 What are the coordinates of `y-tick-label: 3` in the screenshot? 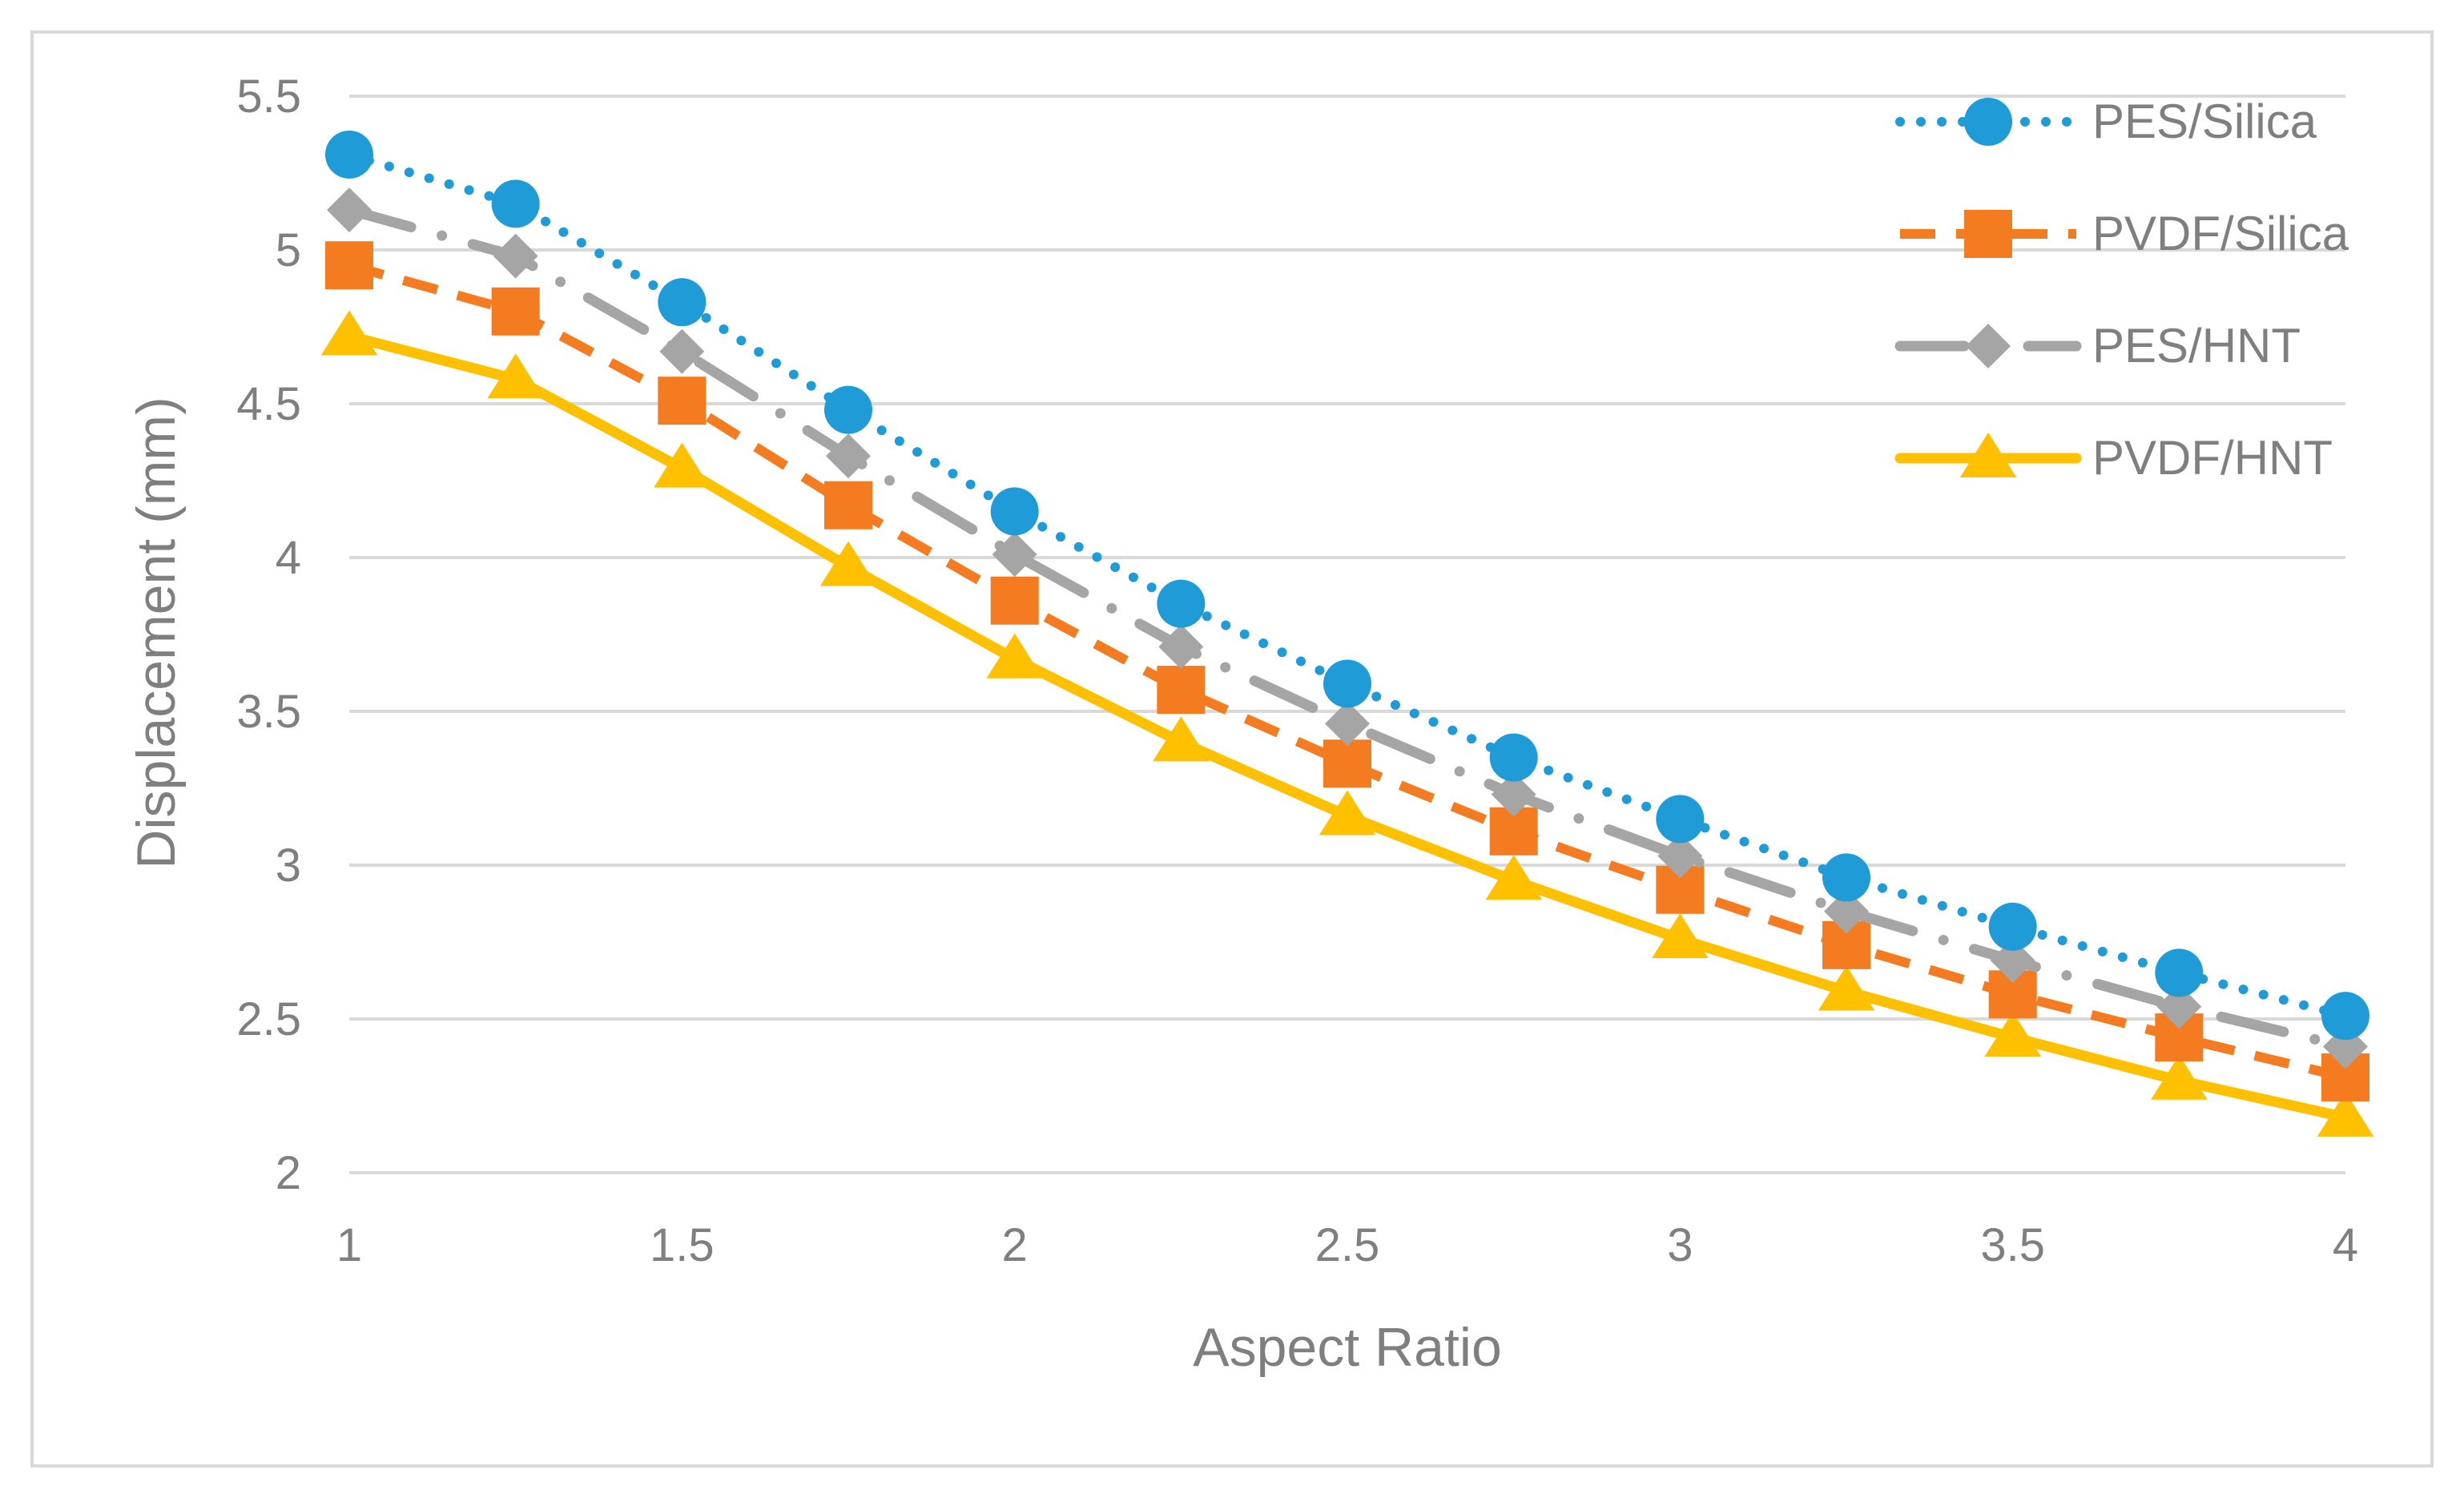 It's located at (289, 866).